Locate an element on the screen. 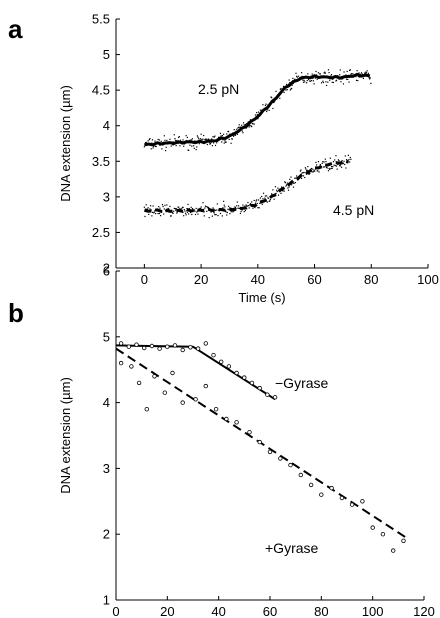 This screenshot has height=618, width=440. chart-b-x-tick-label: 20 is located at coordinates (167, 611).